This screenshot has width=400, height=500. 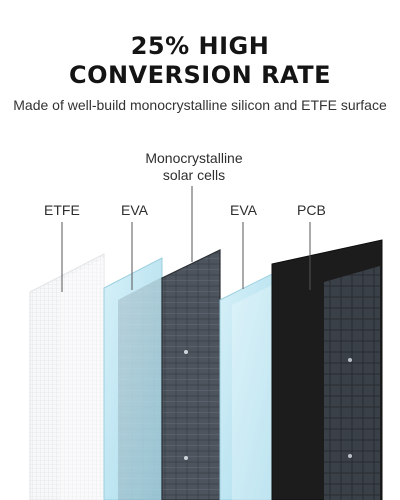 What do you see at coordinates (200, 46) in the screenshot?
I see `headline-line-1: 25% HIGH` at bounding box center [200, 46].